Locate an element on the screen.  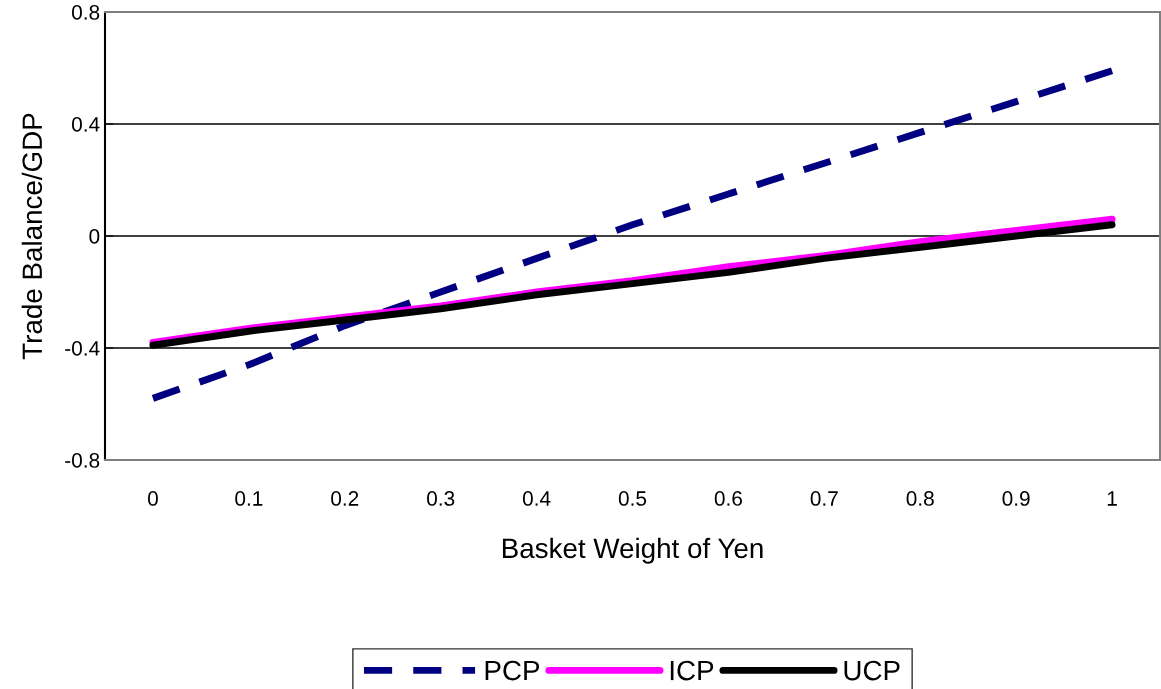
x-tick-label: 0.7 is located at coordinates (824, 498).